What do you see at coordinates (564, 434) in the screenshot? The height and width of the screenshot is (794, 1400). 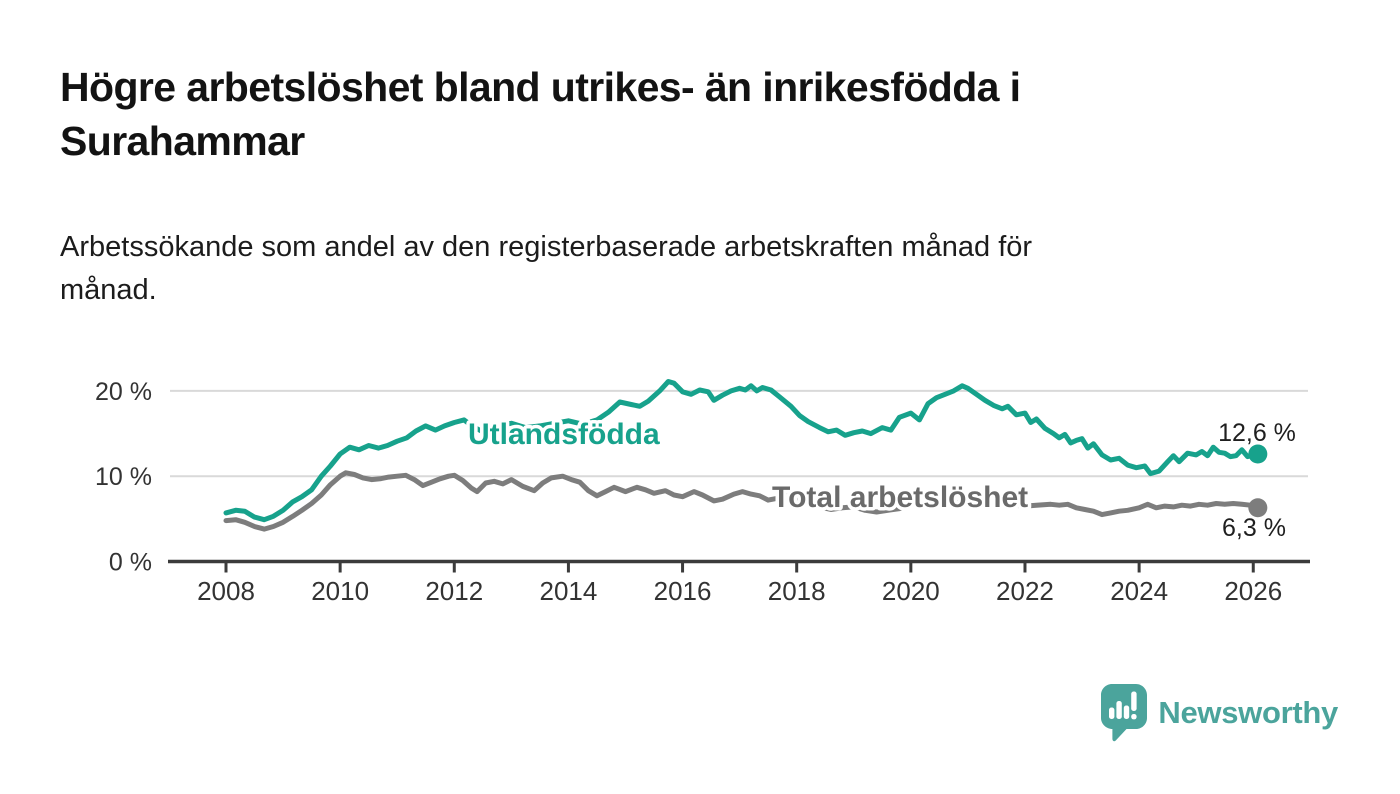 I see `series-label-utlandsfodda: Utlandsfödda` at bounding box center [564, 434].